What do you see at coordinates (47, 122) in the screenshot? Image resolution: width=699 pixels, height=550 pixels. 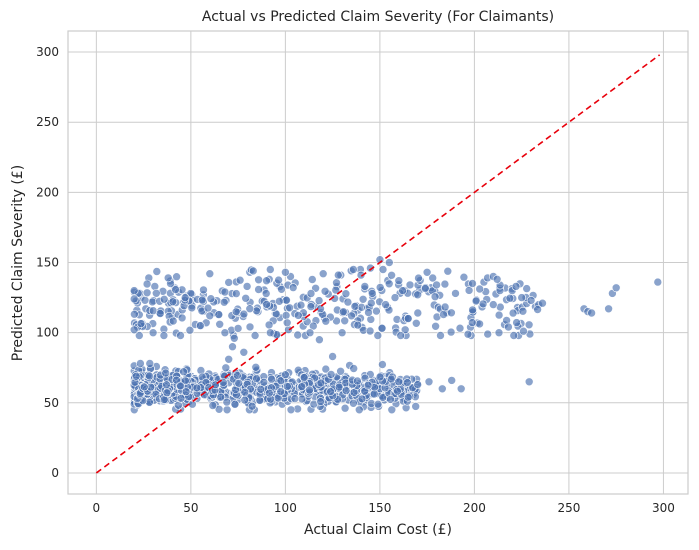 I see `y-tick-label: 250` at bounding box center [47, 122].